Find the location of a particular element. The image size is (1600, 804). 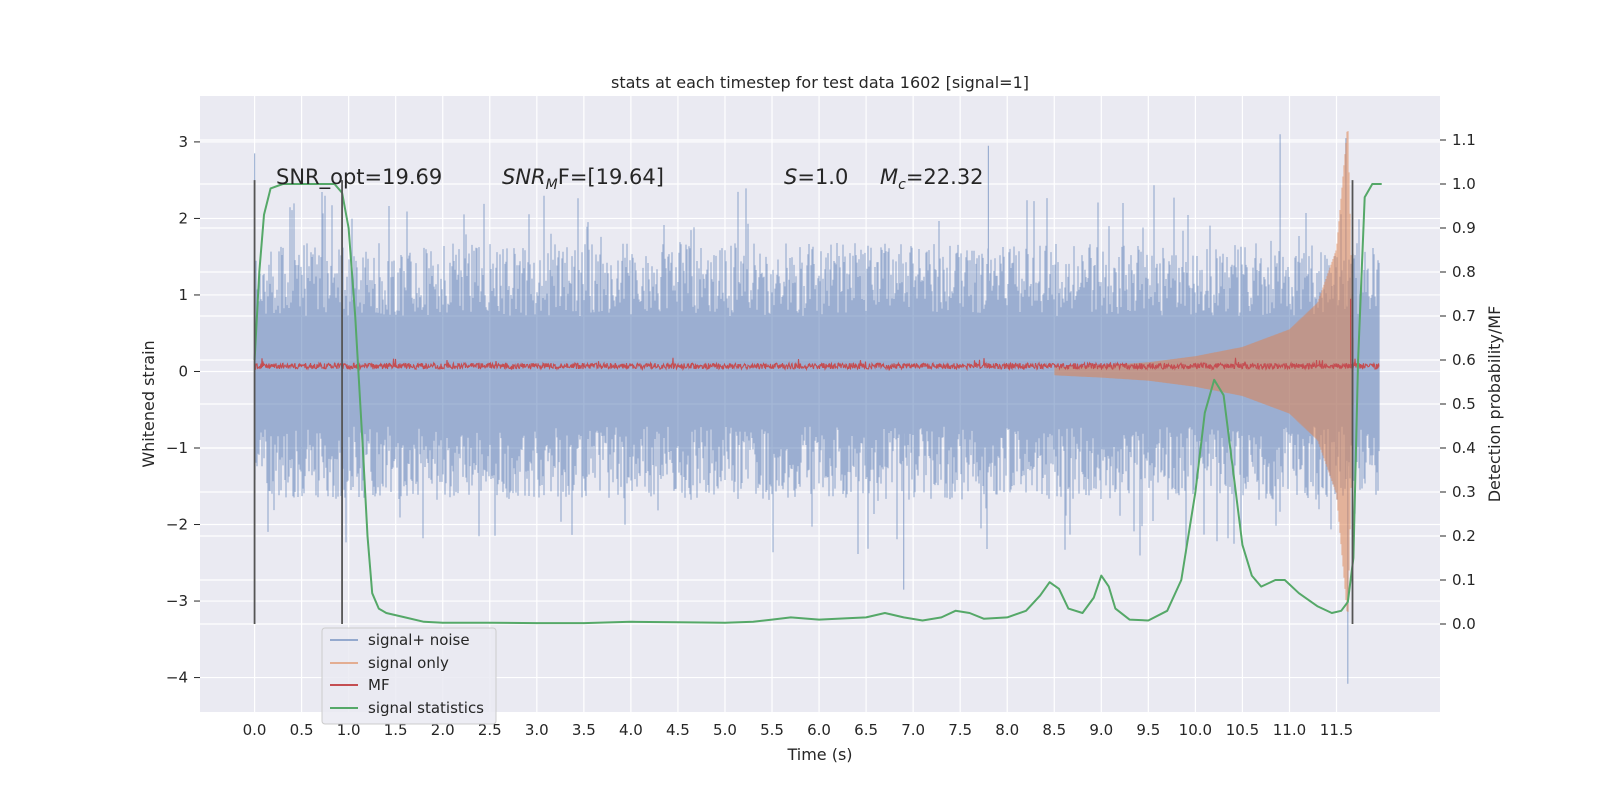

x-tick-label: 4.0 is located at coordinates (631, 730).